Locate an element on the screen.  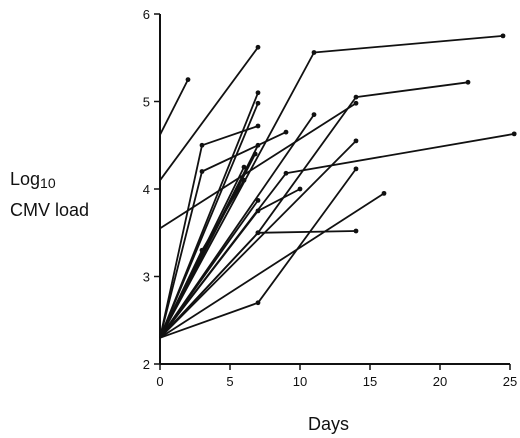
y-axis-label-line2: CMV load is located at coordinates (50, 210).